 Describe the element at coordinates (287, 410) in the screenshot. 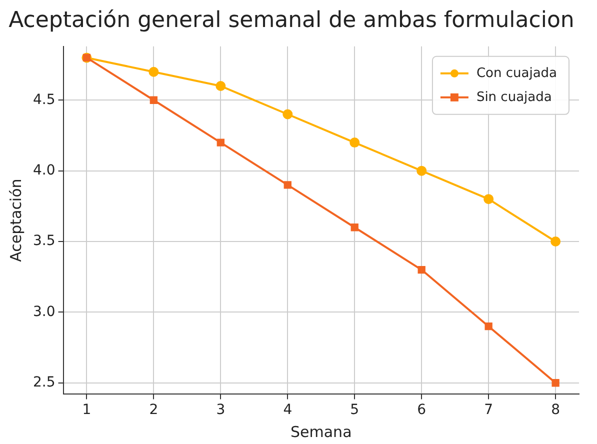

I see `x-tick-label: 4` at that location.